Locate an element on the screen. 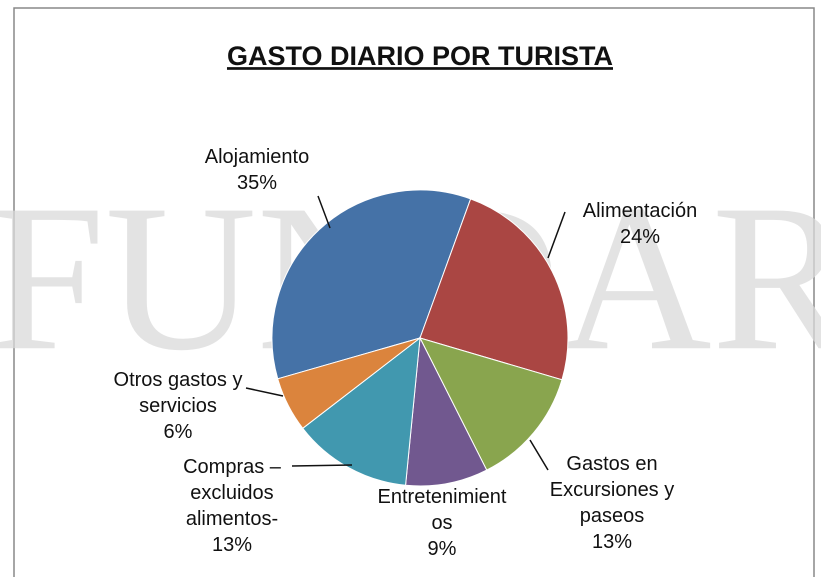 The width and height of the screenshot is (821, 577). data-label: Gastos en Excursiones y paseos 13% is located at coordinates (612, 503).